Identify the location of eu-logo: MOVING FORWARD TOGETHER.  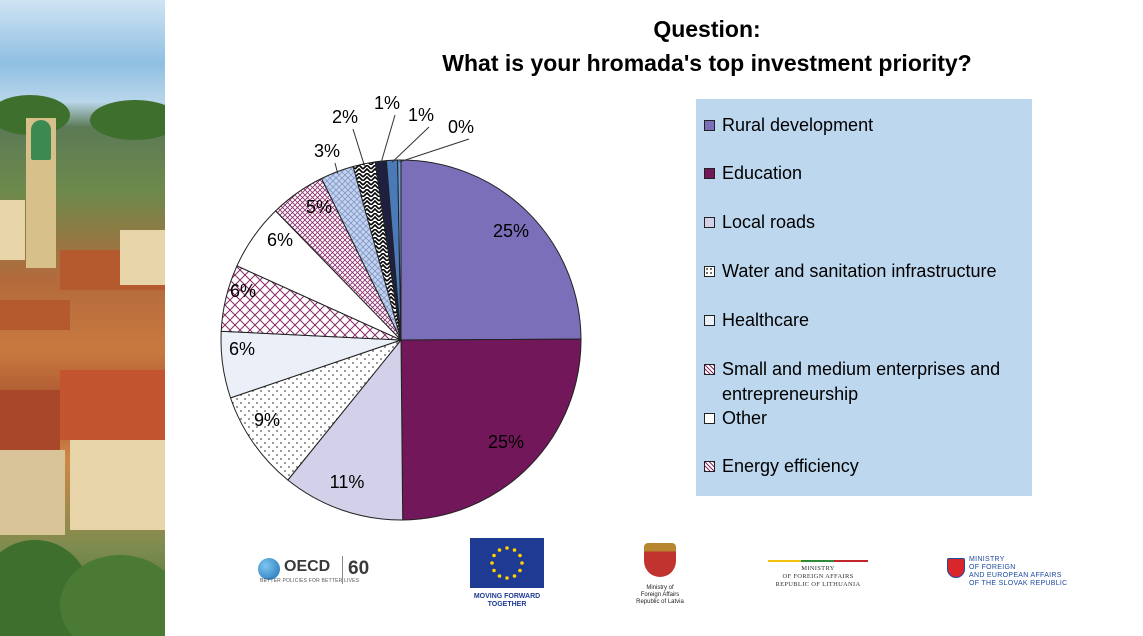
(508, 576).